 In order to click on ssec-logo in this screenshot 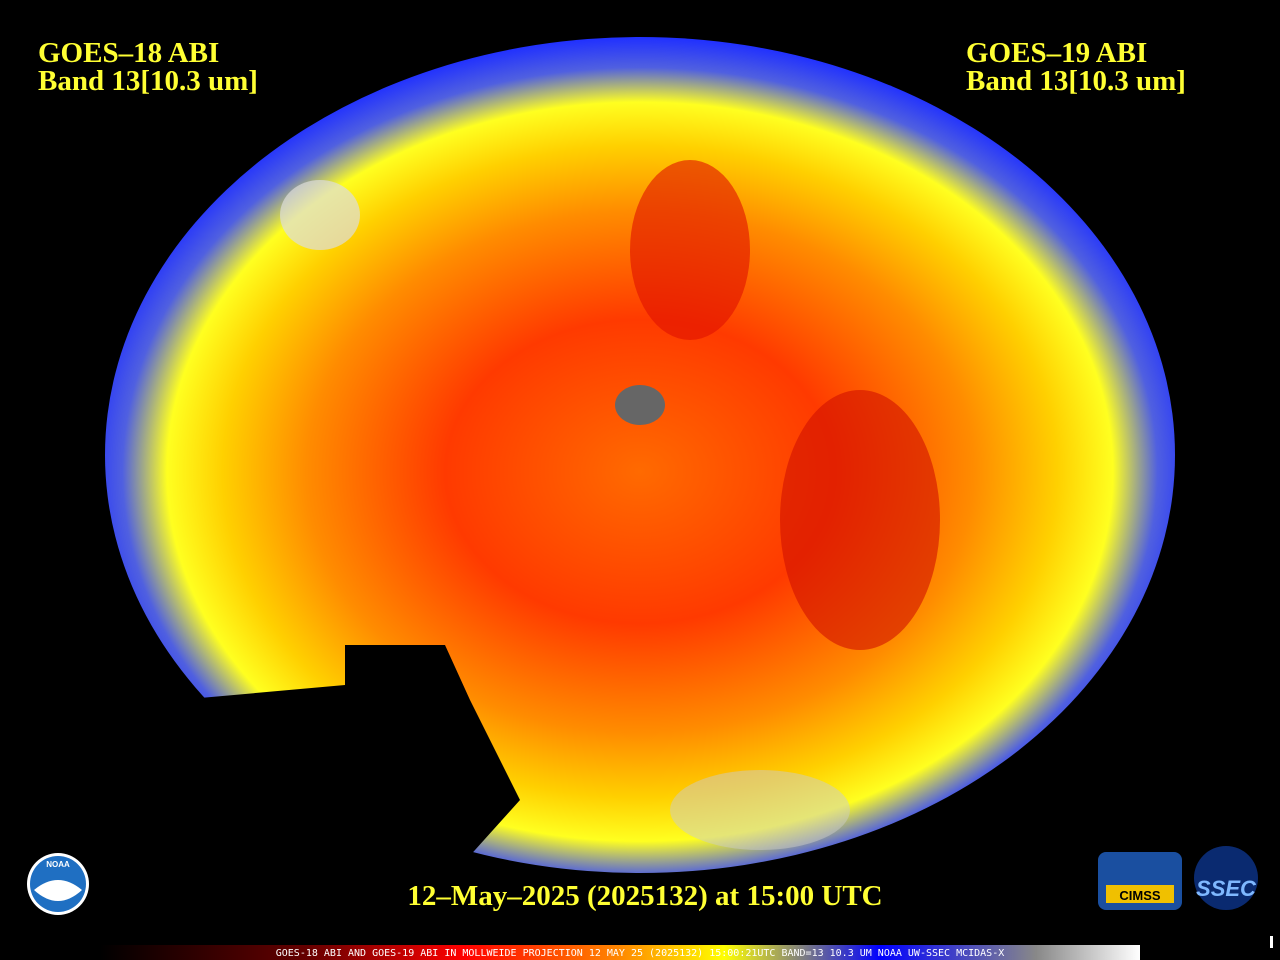, I will do `click(1226, 878)`.